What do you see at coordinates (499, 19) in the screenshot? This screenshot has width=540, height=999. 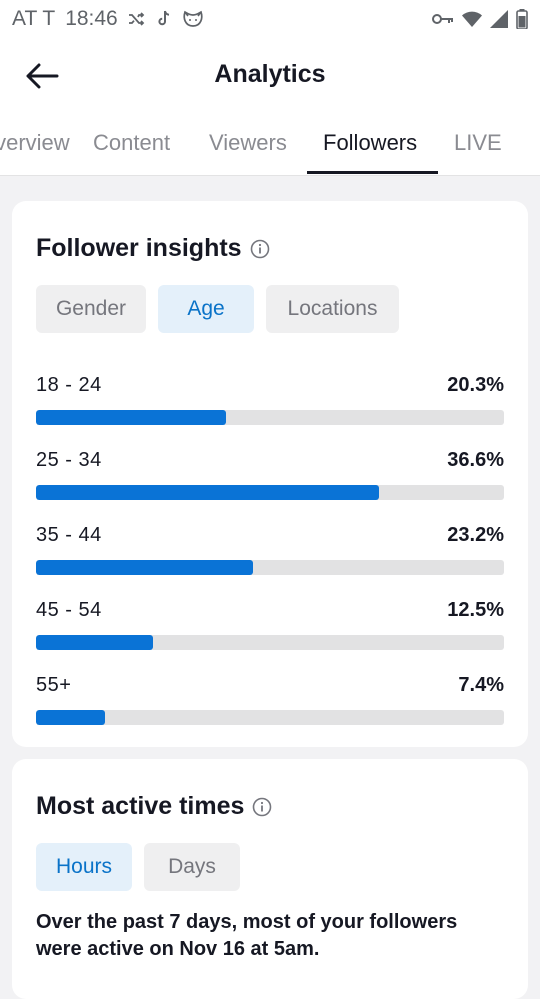 I see `cell-signal-icon` at bounding box center [499, 19].